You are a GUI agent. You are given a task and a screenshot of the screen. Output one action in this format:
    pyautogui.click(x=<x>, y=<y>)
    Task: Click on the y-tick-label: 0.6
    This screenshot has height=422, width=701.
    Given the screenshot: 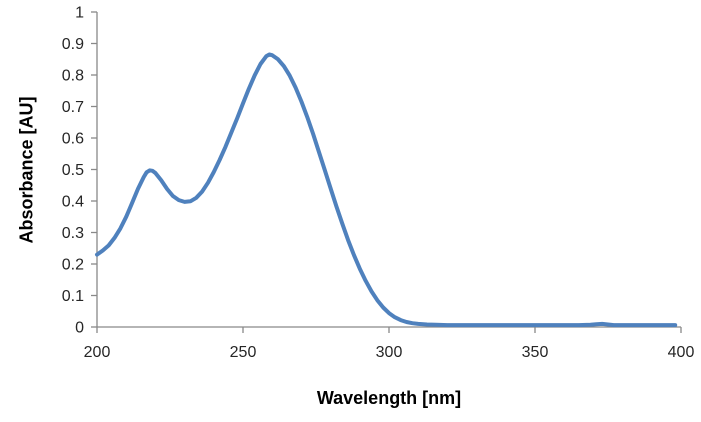 What is the action you would take?
    pyautogui.click(x=73, y=139)
    